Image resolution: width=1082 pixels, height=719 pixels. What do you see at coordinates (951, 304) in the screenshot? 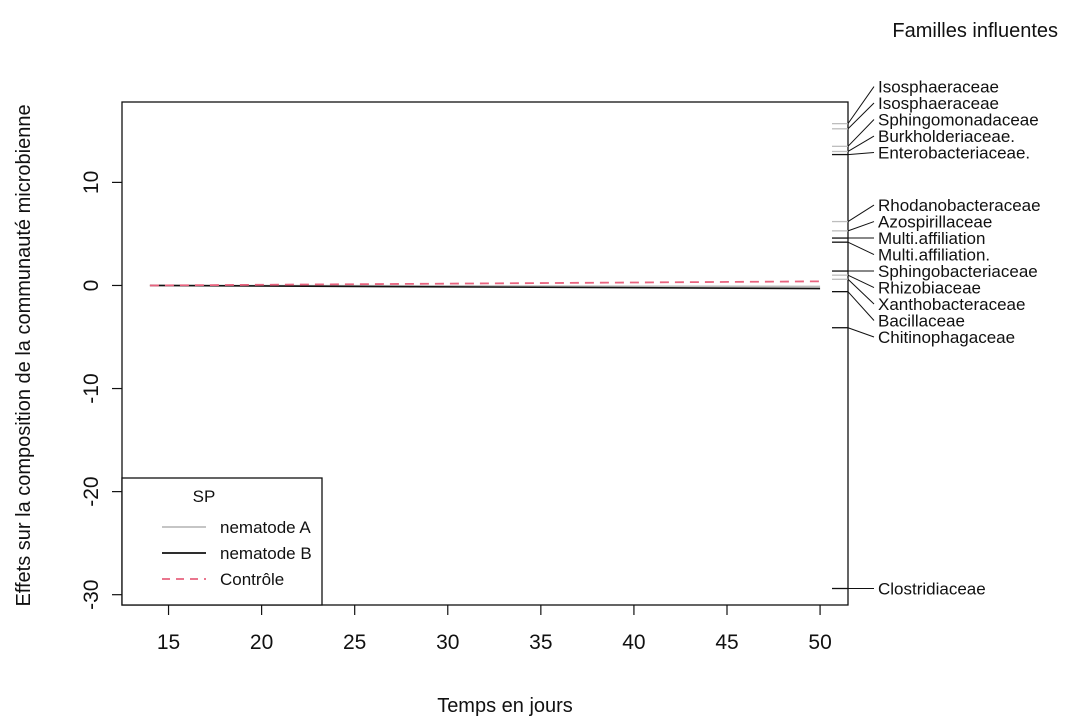
I see `family-label: Xanthobacteraceae` at bounding box center [951, 304].